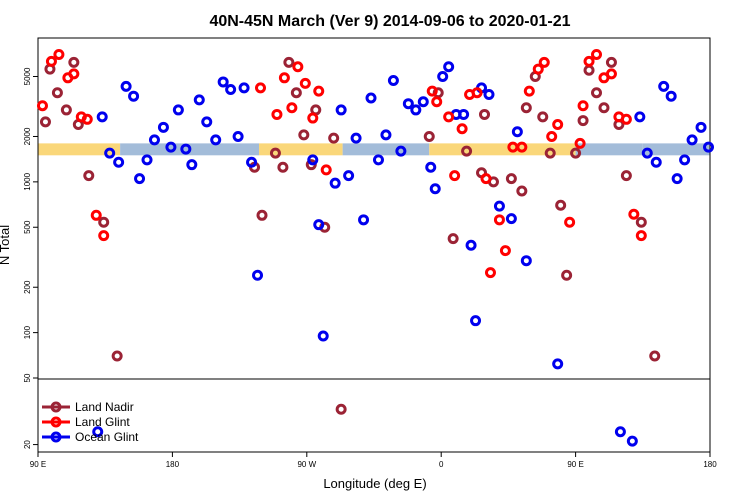 The image size is (750, 500). Describe the element at coordinates (56, 422) in the screenshot. I see `legend-marker-land-glint` at that location.